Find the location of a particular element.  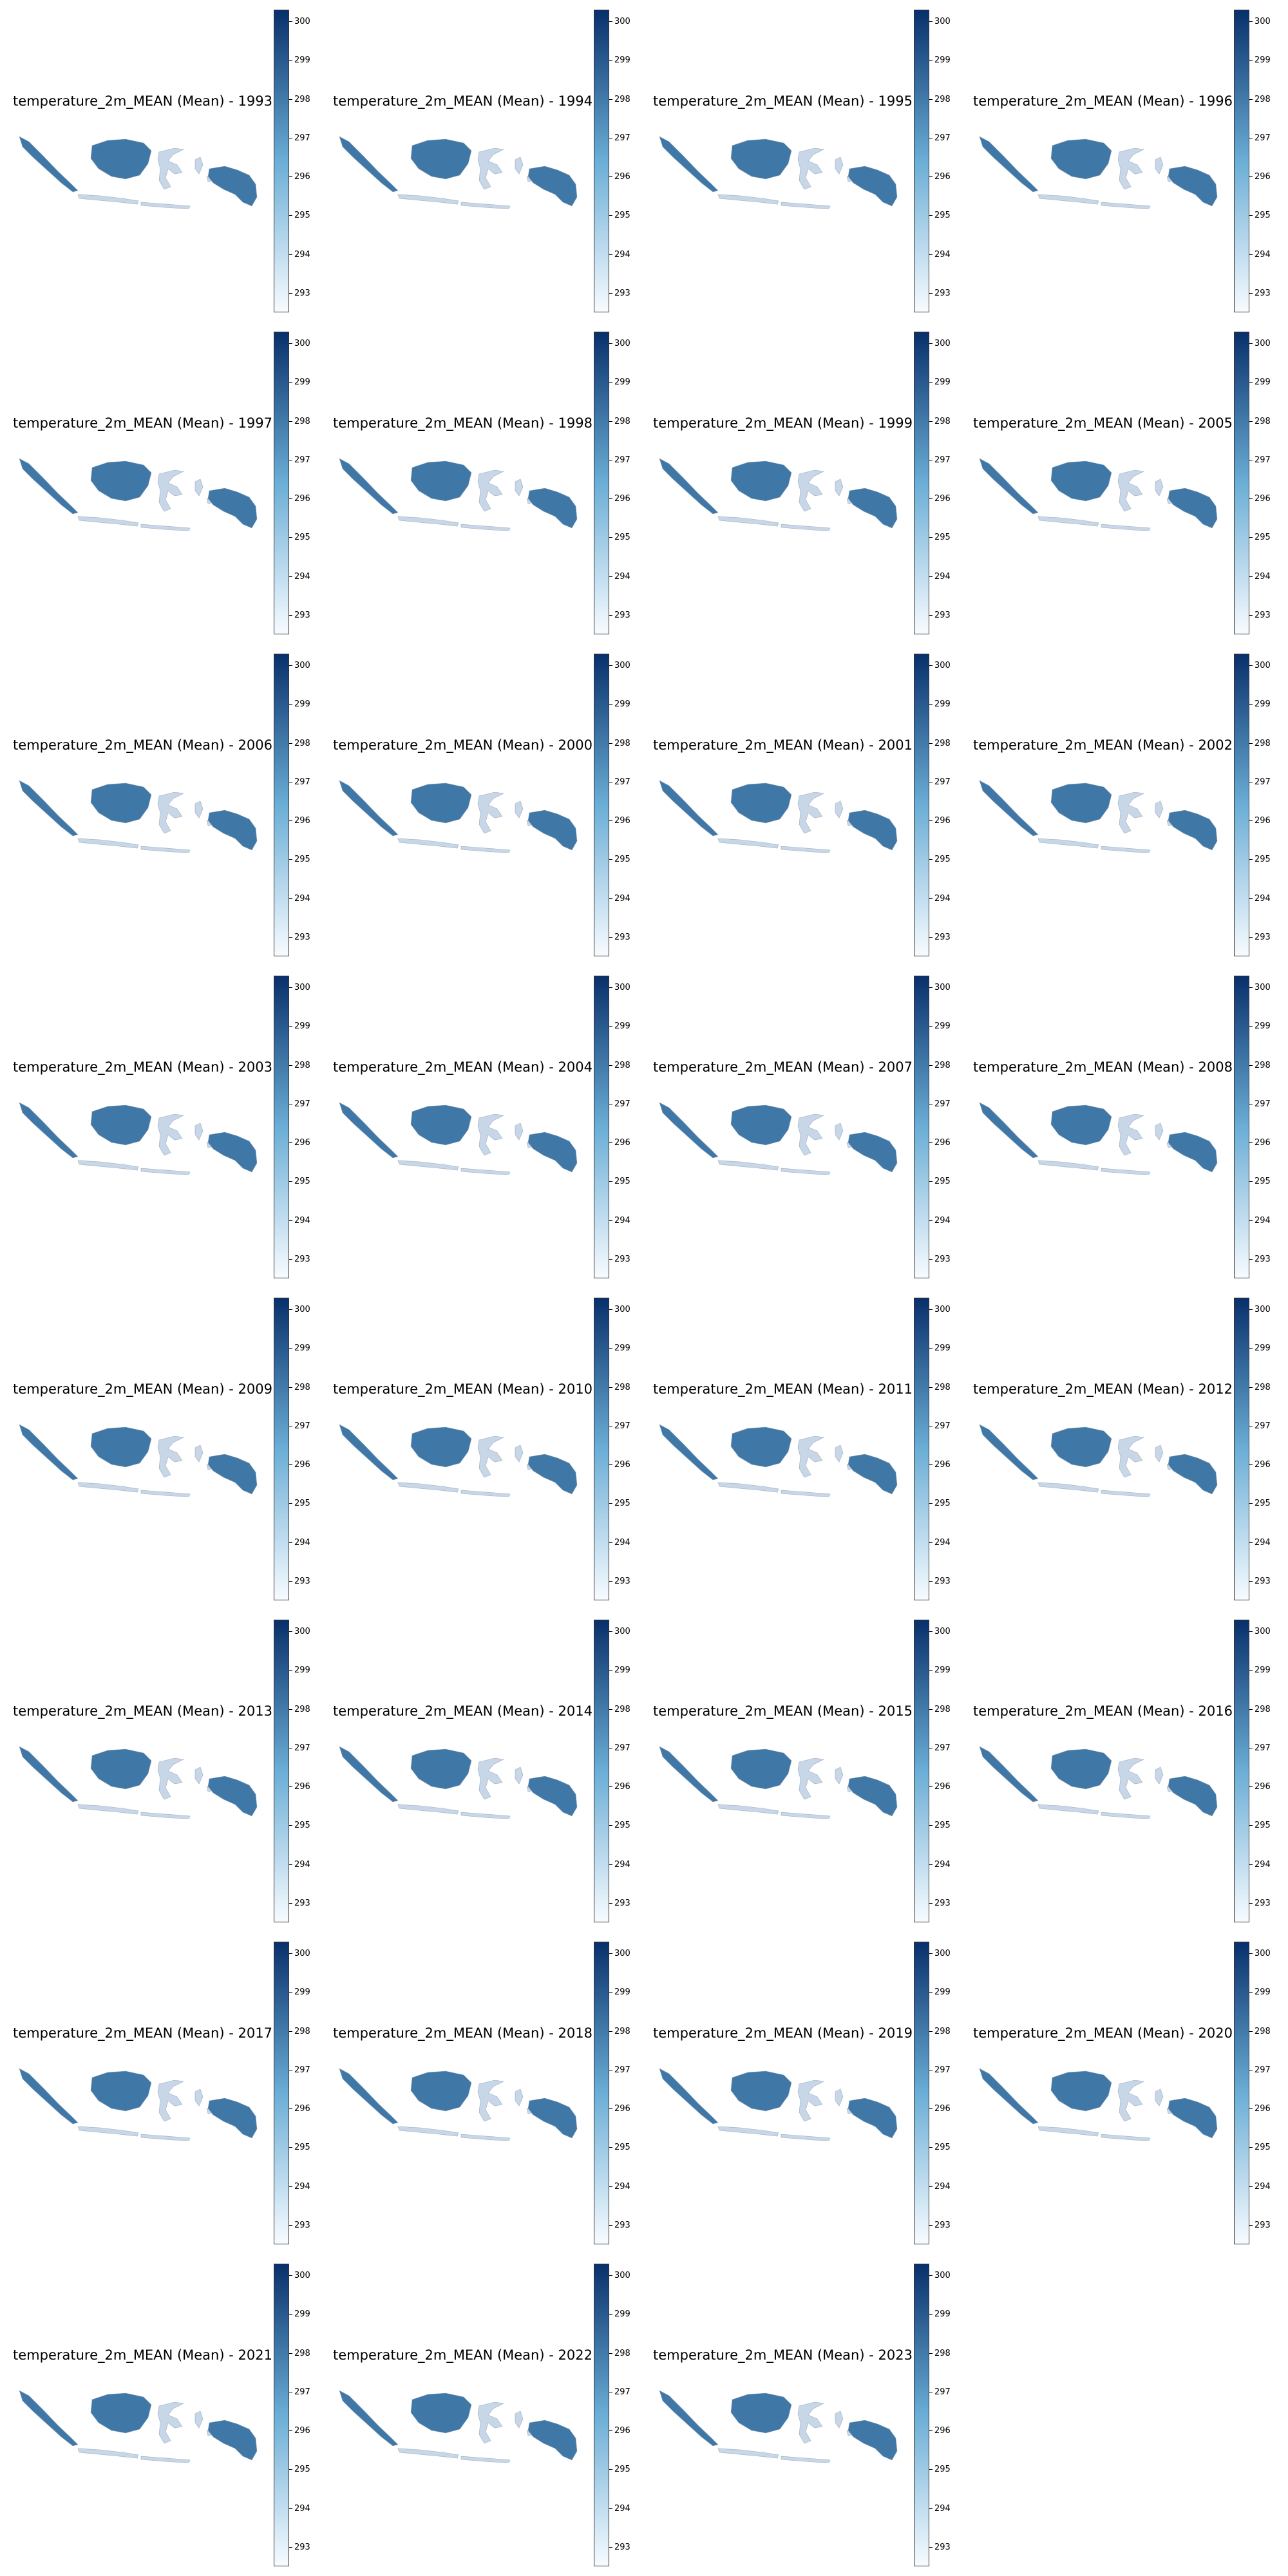

map-title: temperature_2m_MEAN (Mean) - 2005 is located at coordinates (1103, 423).